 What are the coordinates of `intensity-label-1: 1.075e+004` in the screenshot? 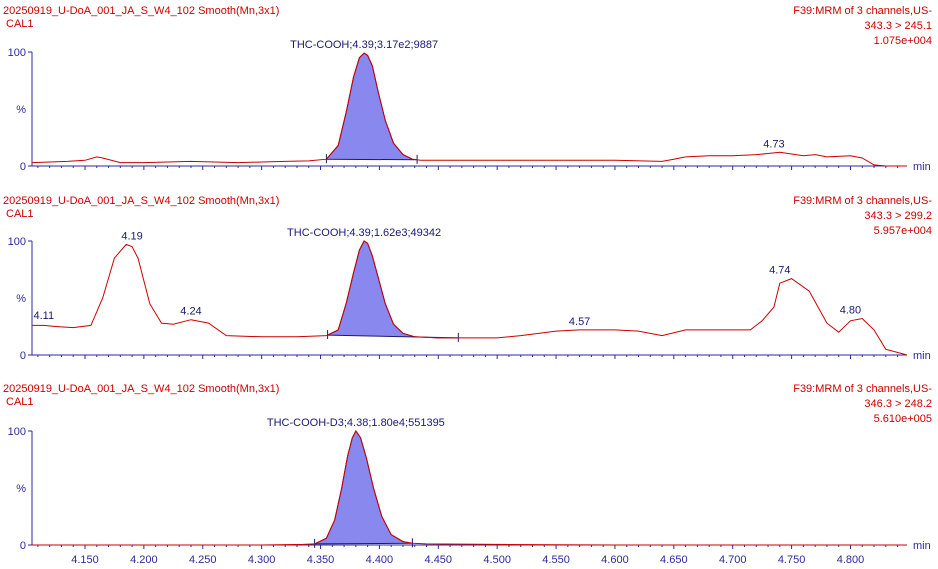 It's located at (903, 41).